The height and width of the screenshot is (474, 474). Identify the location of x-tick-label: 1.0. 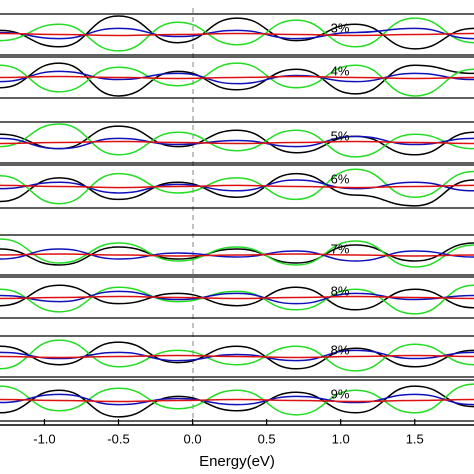
(341, 438).